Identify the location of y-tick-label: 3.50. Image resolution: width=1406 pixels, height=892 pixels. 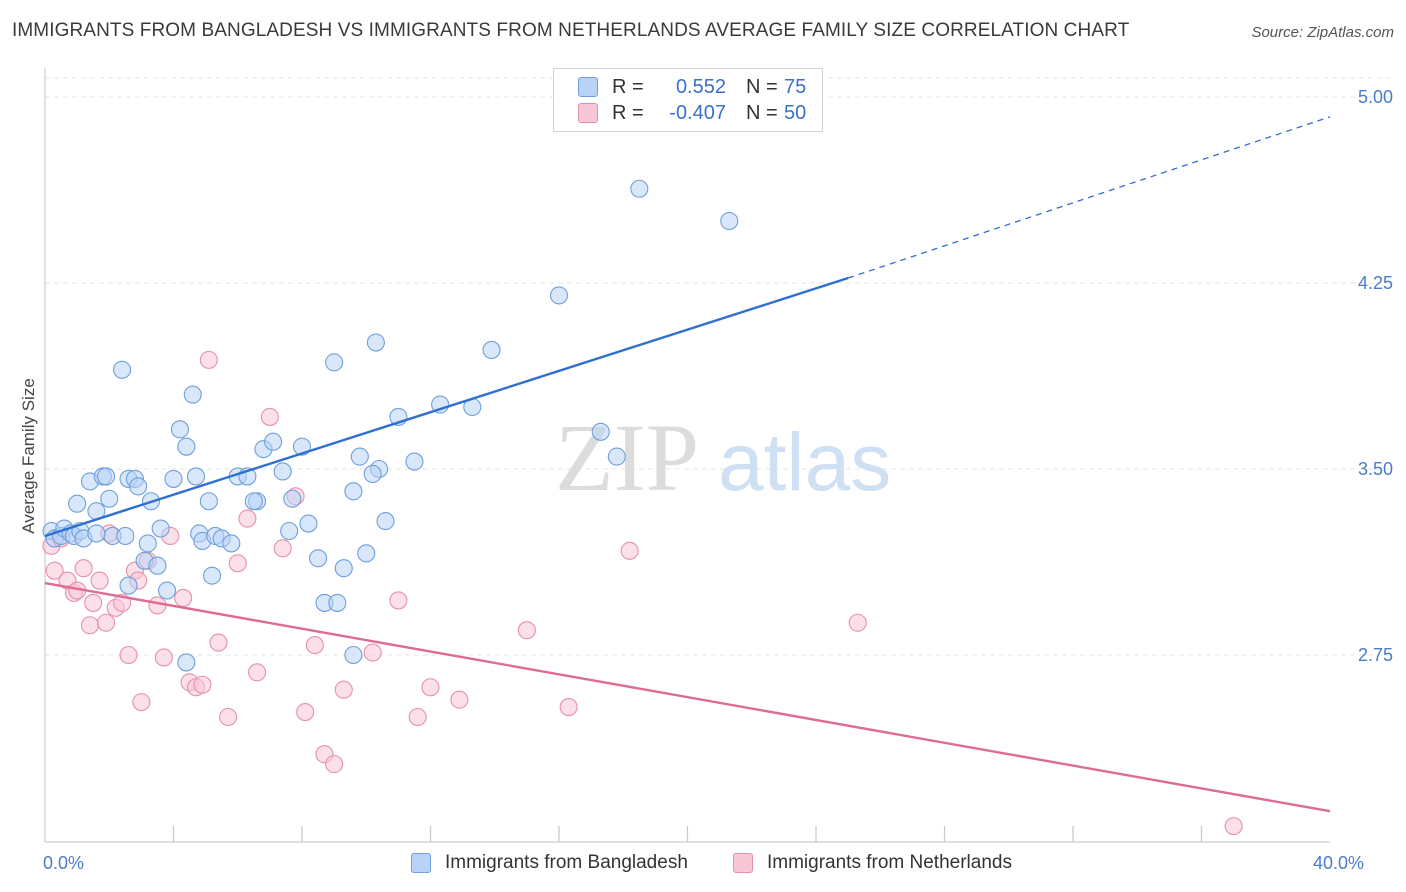
(1375, 469).